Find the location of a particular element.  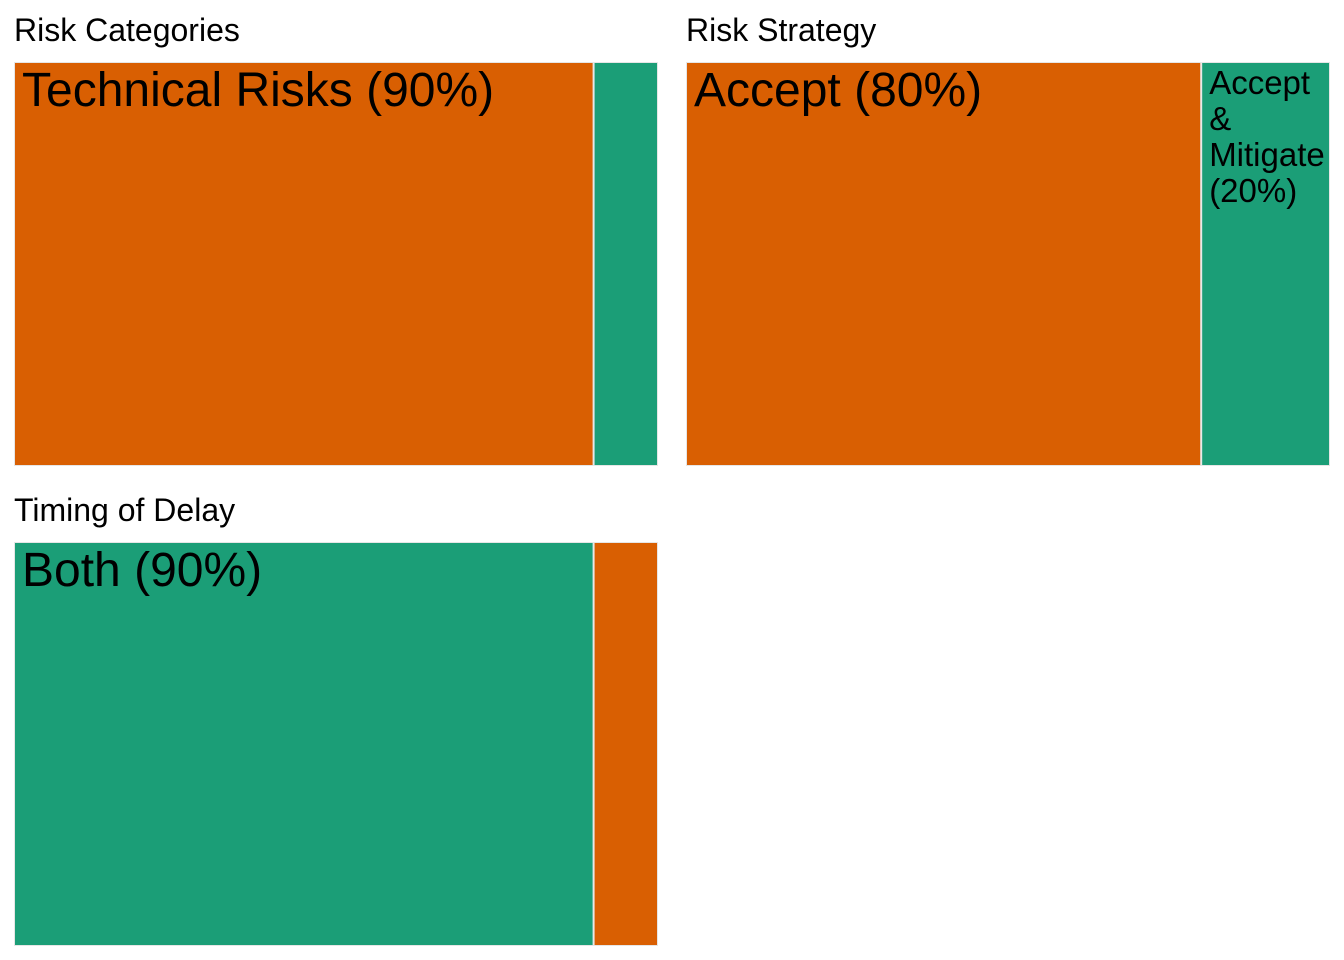

chart-title: Risk Categories is located at coordinates (127, 30).